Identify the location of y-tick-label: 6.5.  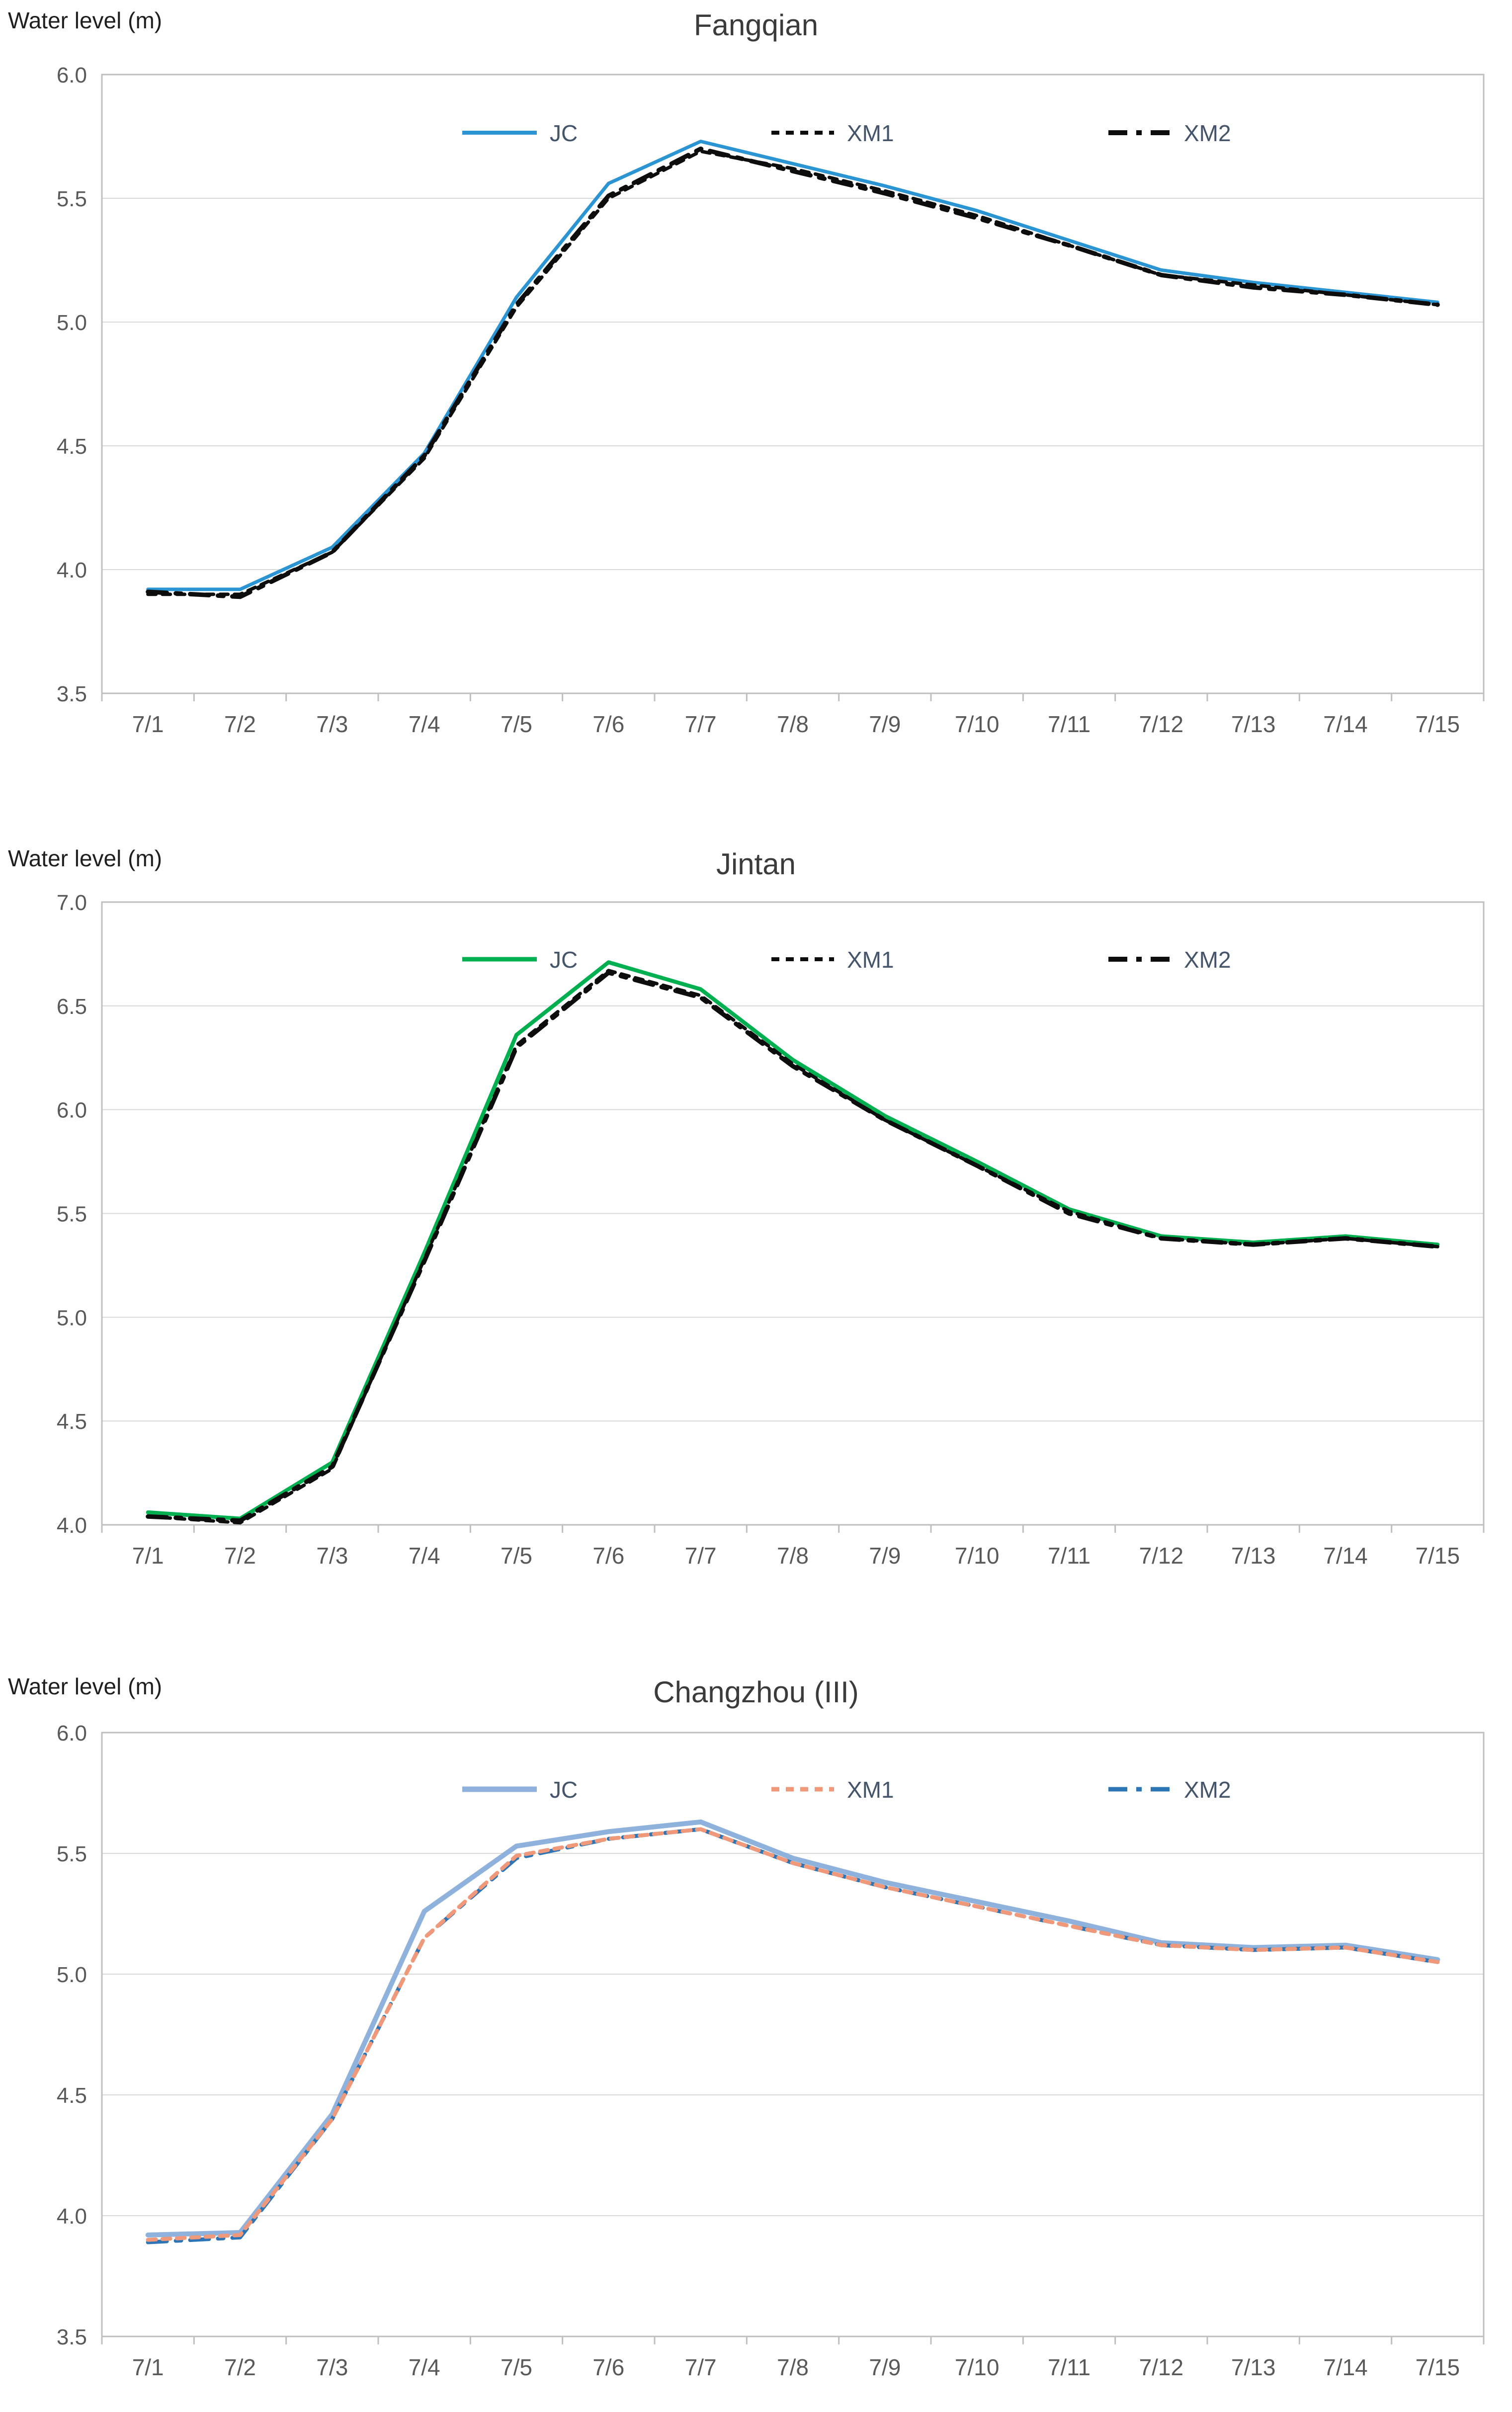
(72, 1007).